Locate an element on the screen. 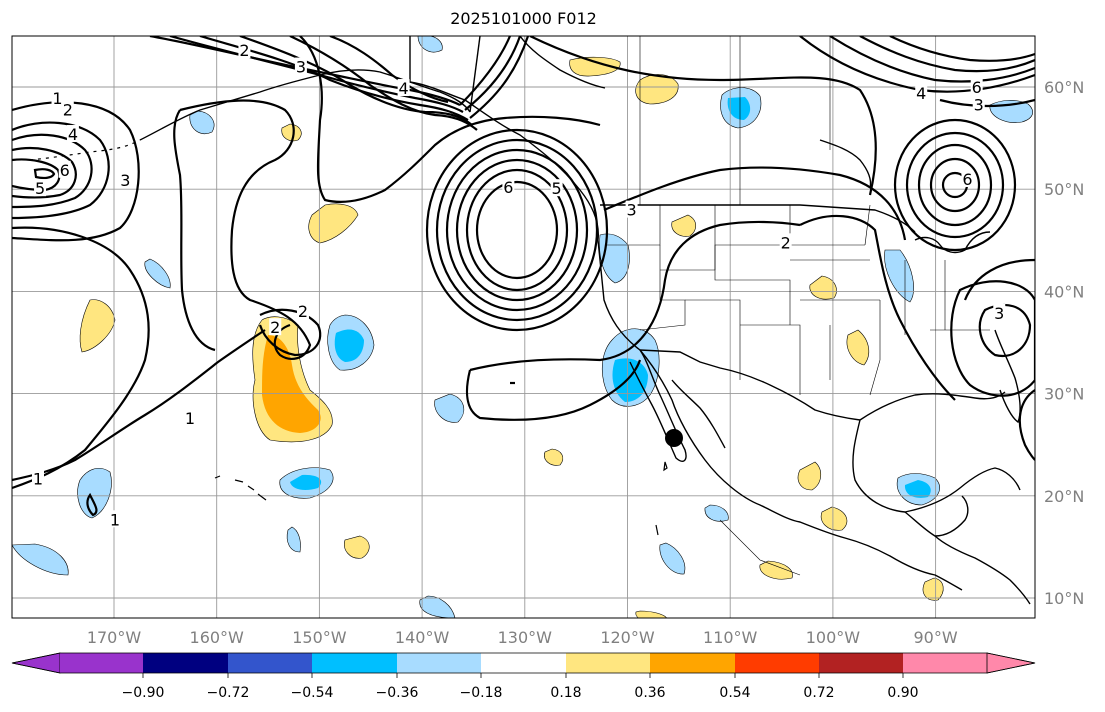 This screenshot has width=1105, height=712. central-america-coast is located at coordinates (982, 570).